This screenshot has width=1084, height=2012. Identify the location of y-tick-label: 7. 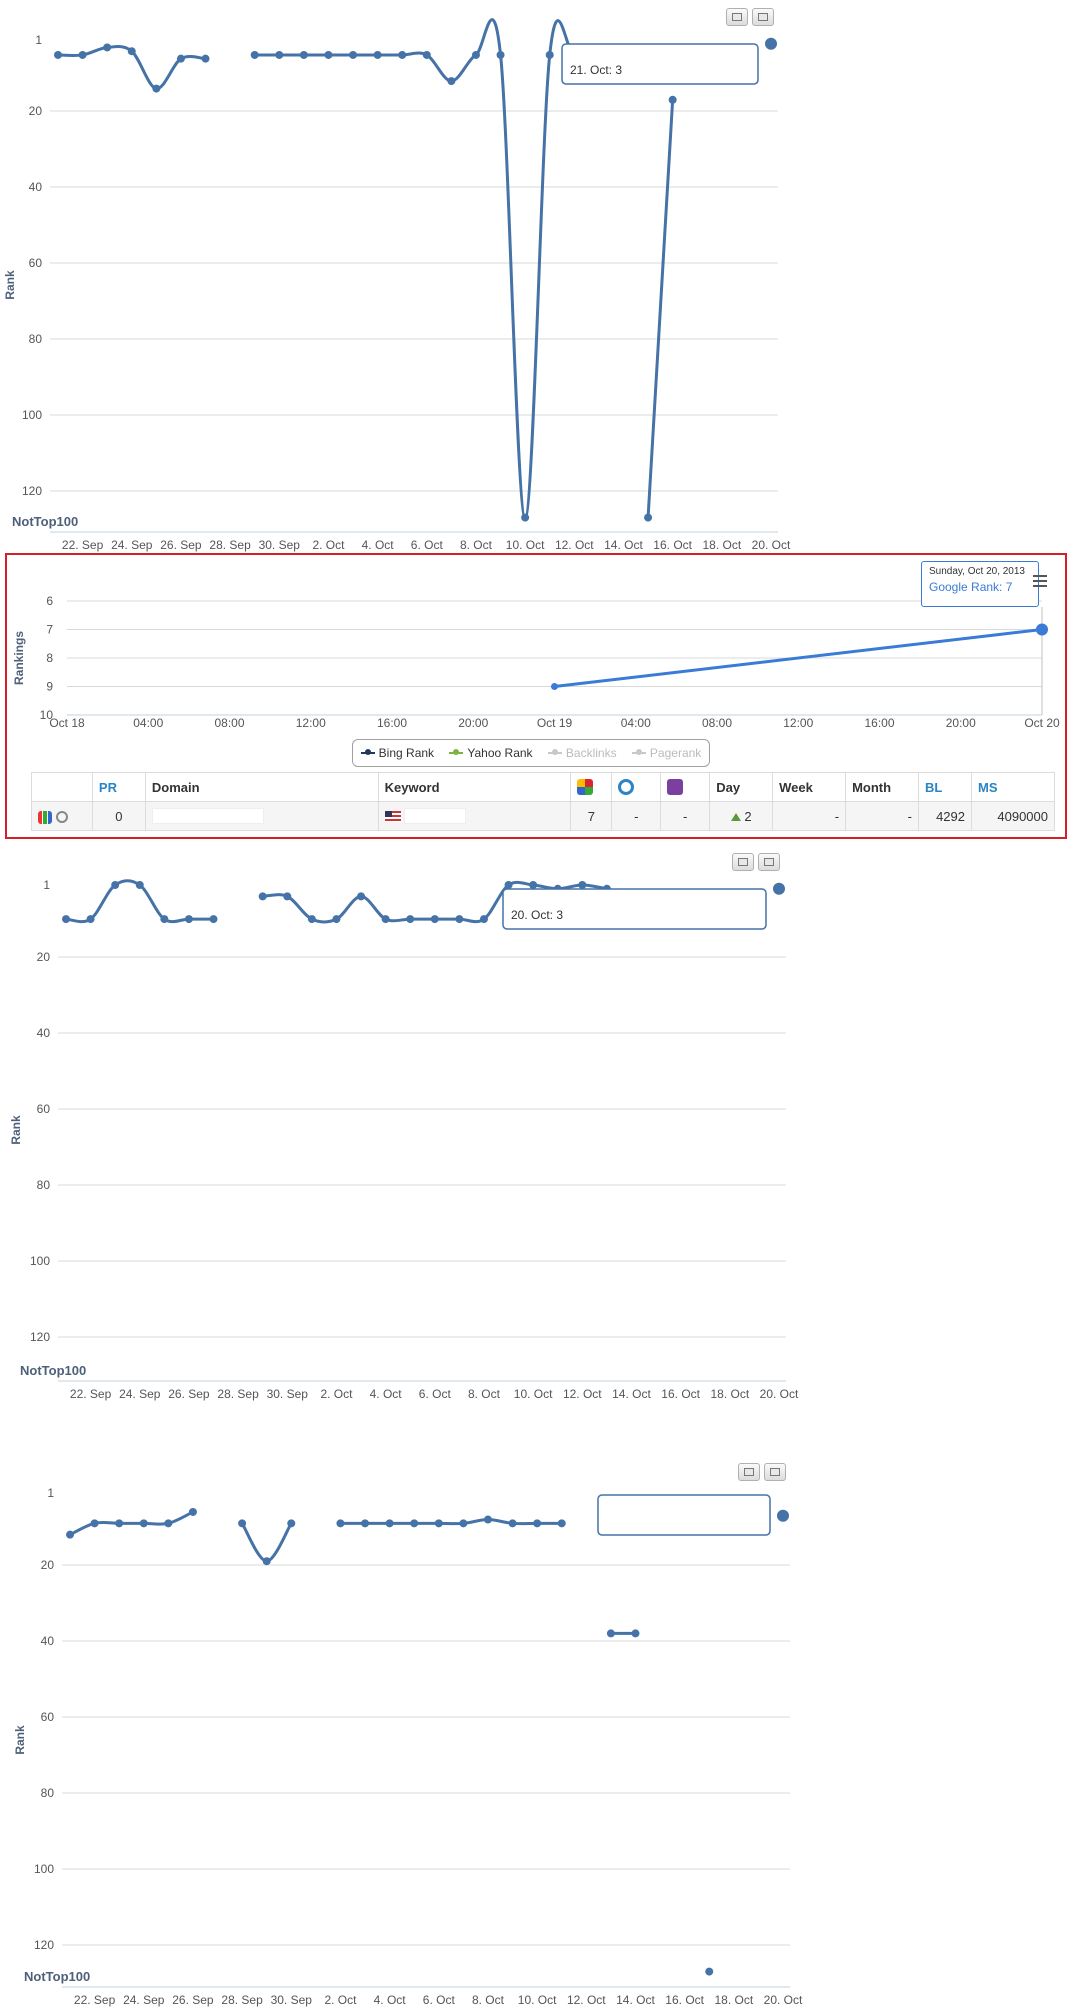
(49, 630).